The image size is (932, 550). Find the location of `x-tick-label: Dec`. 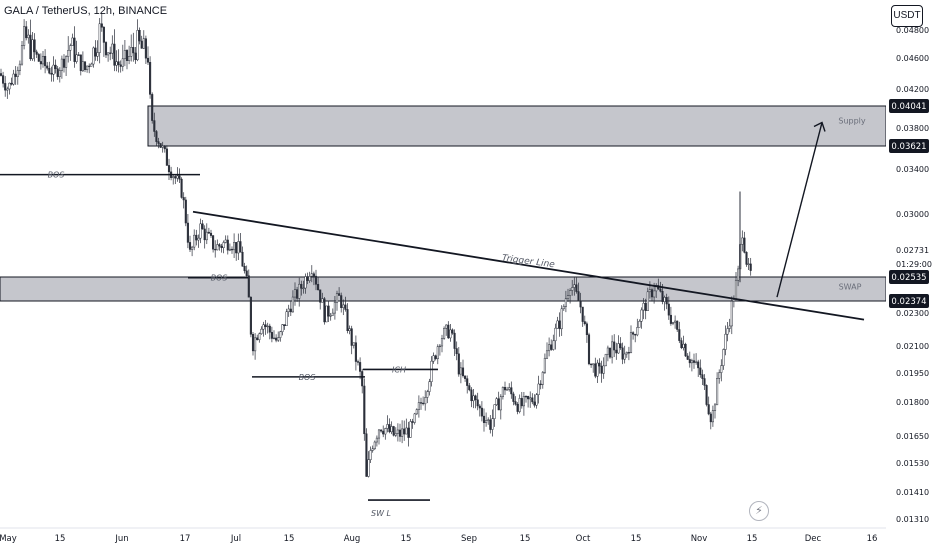

x-tick-label: Dec is located at coordinates (813, 539).